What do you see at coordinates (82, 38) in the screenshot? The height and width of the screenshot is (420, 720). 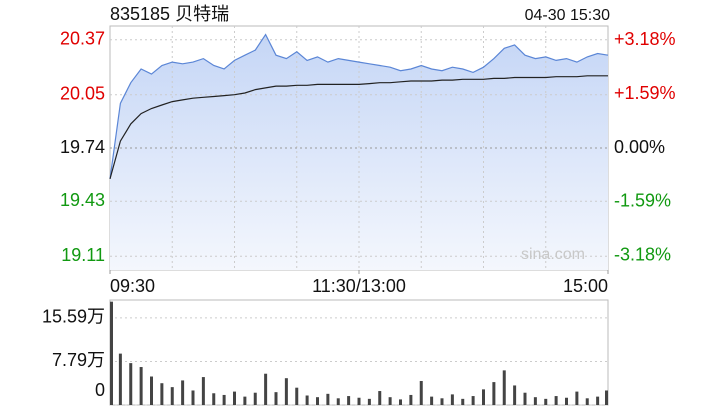 I see `y-tick-label: 20.37` at bounding box center [82, 38].